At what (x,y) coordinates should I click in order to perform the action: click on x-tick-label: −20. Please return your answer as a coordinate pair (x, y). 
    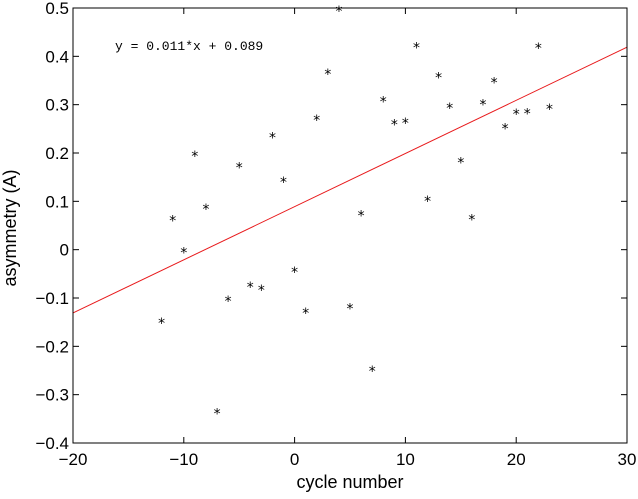
    Looking at the image, I should click on (73, 459).